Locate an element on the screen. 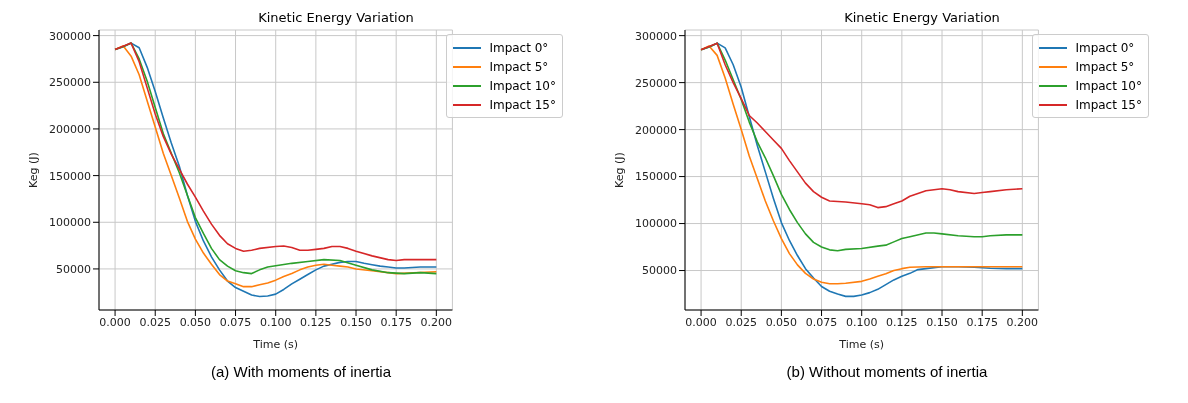  text: (b) Without moments of inertia is located at coordinates (887, 371).